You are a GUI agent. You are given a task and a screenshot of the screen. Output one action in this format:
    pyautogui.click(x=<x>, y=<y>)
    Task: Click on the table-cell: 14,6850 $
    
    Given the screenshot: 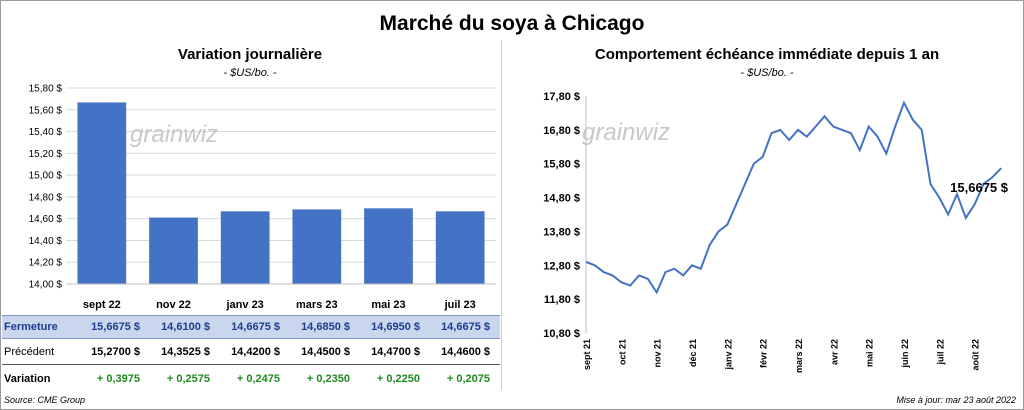 What is the action you would take?
    pyautogui.click(x=325, y=327)
    